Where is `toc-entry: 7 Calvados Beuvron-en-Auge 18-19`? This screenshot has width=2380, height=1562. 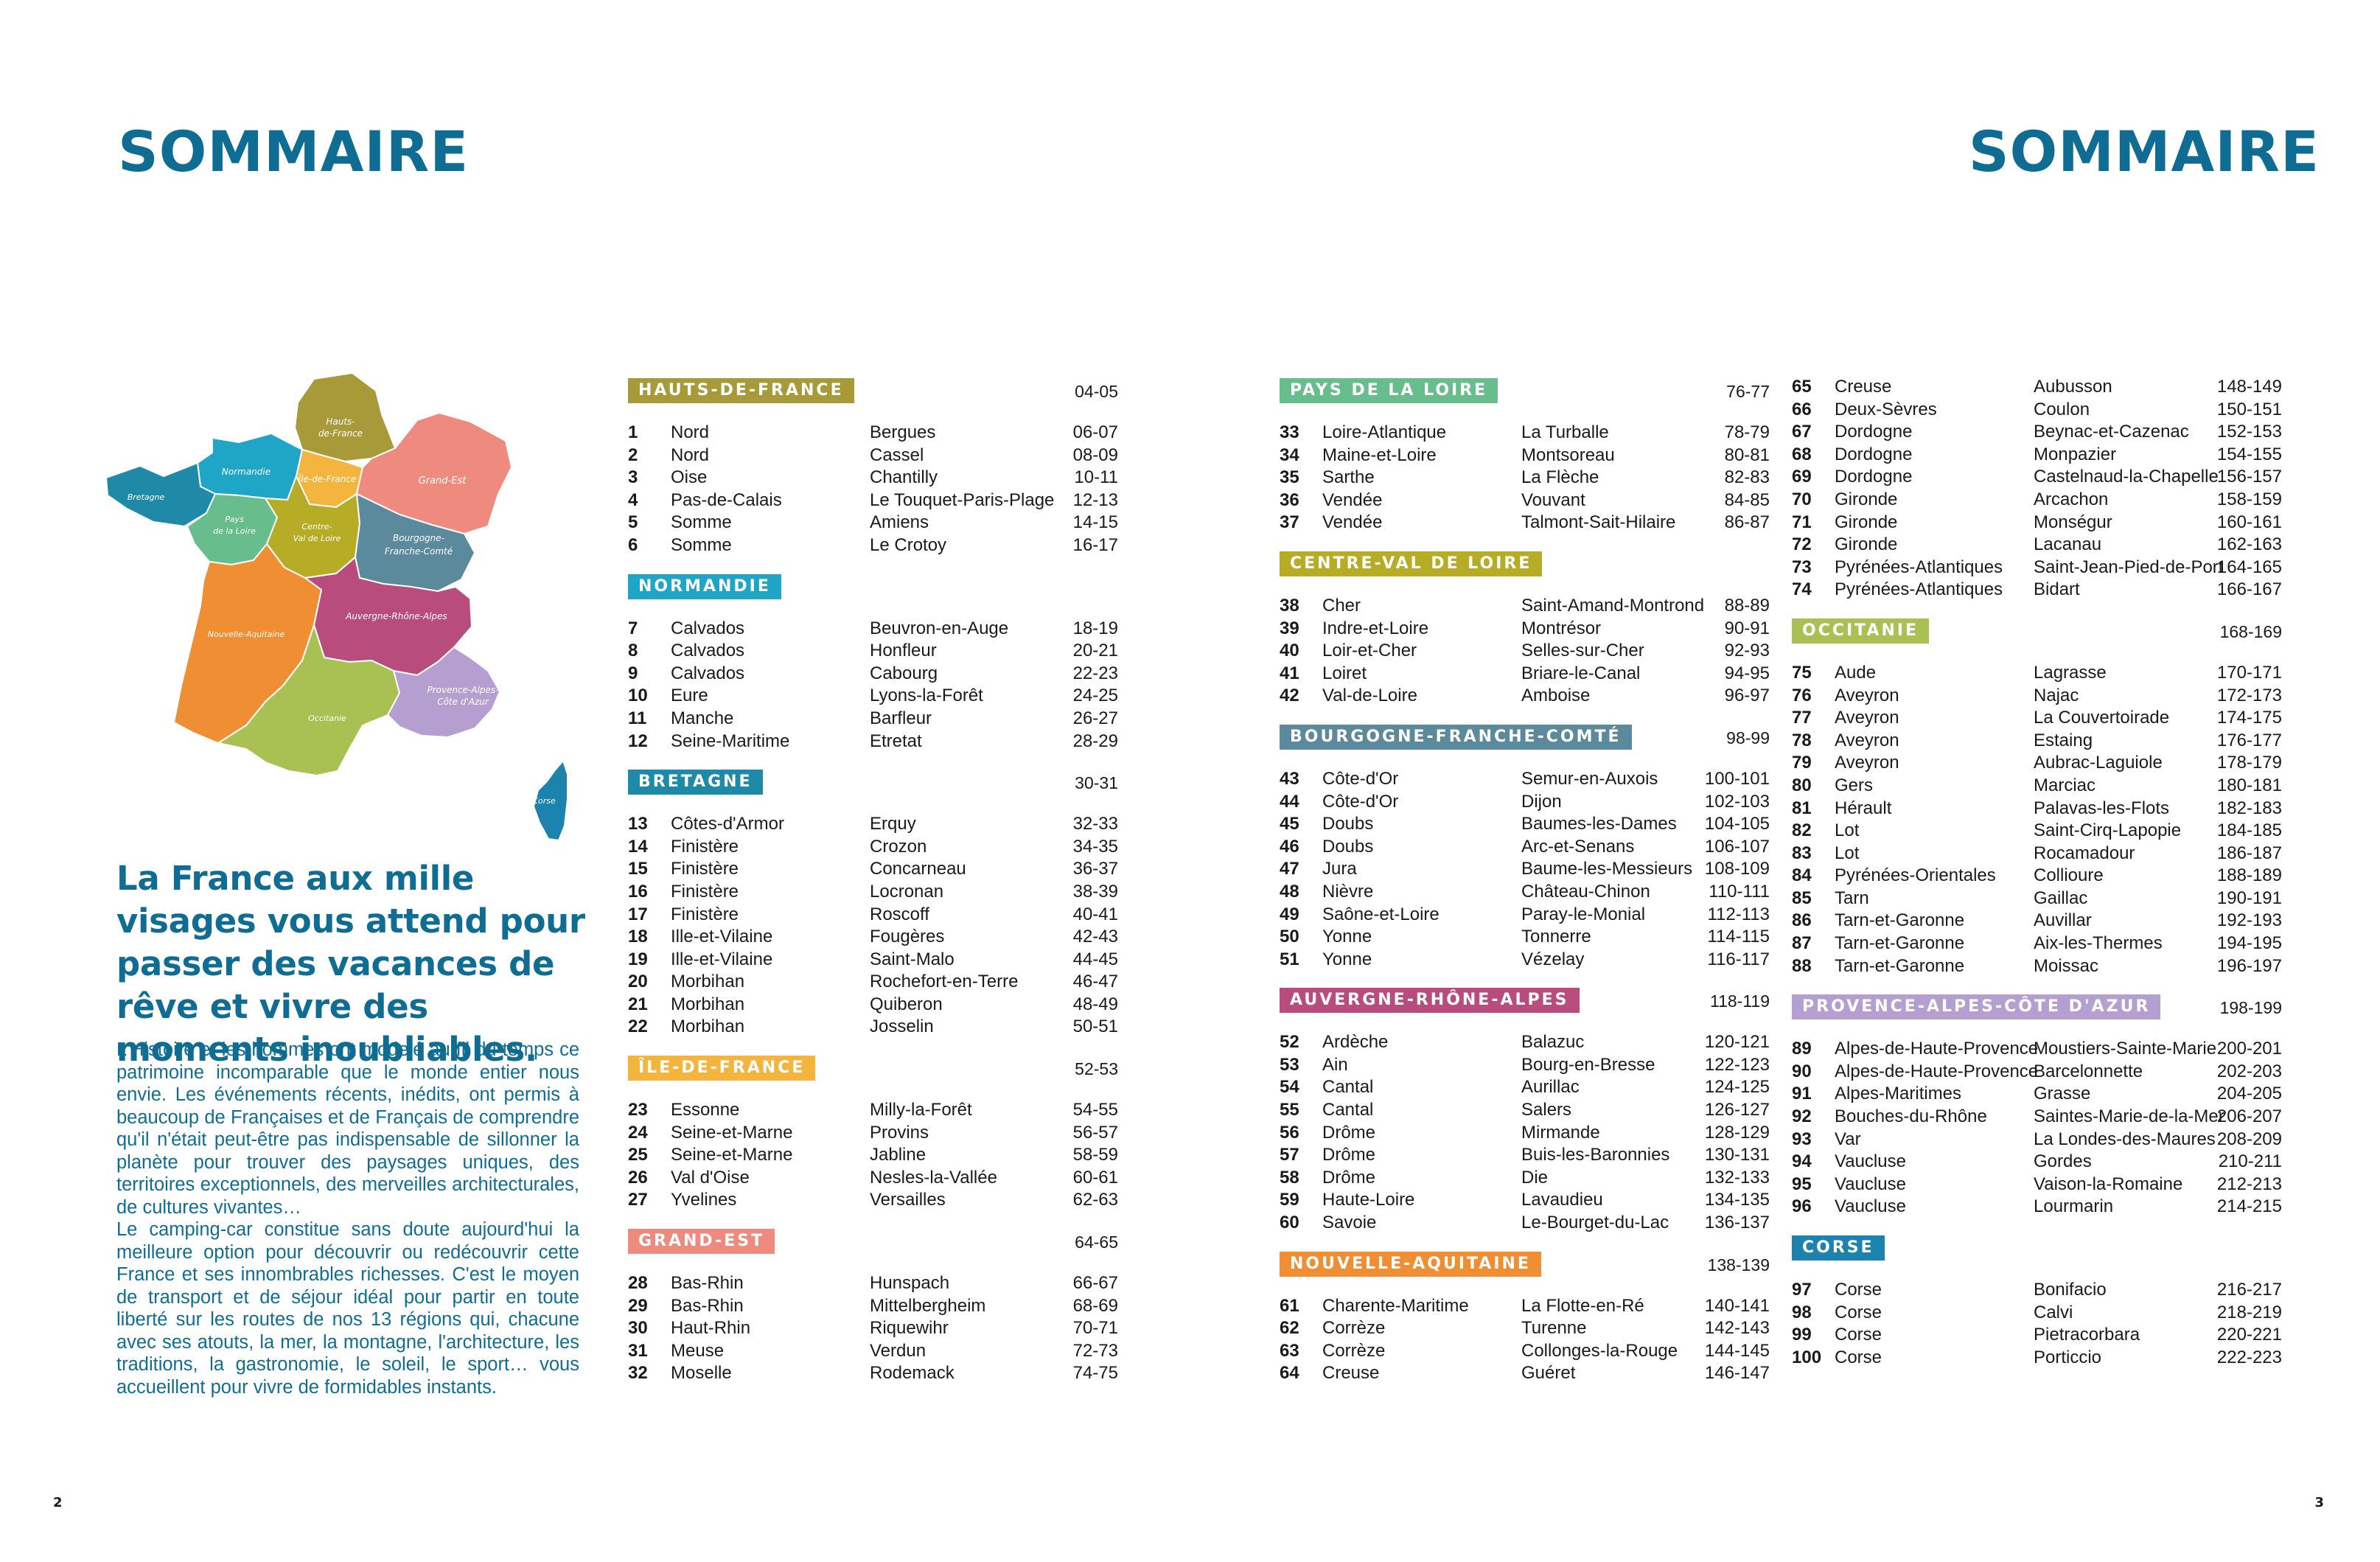
toc-entry: 7 Calvados Beuvron-en-Auge 18-19 is located at coordinates (873, 629).